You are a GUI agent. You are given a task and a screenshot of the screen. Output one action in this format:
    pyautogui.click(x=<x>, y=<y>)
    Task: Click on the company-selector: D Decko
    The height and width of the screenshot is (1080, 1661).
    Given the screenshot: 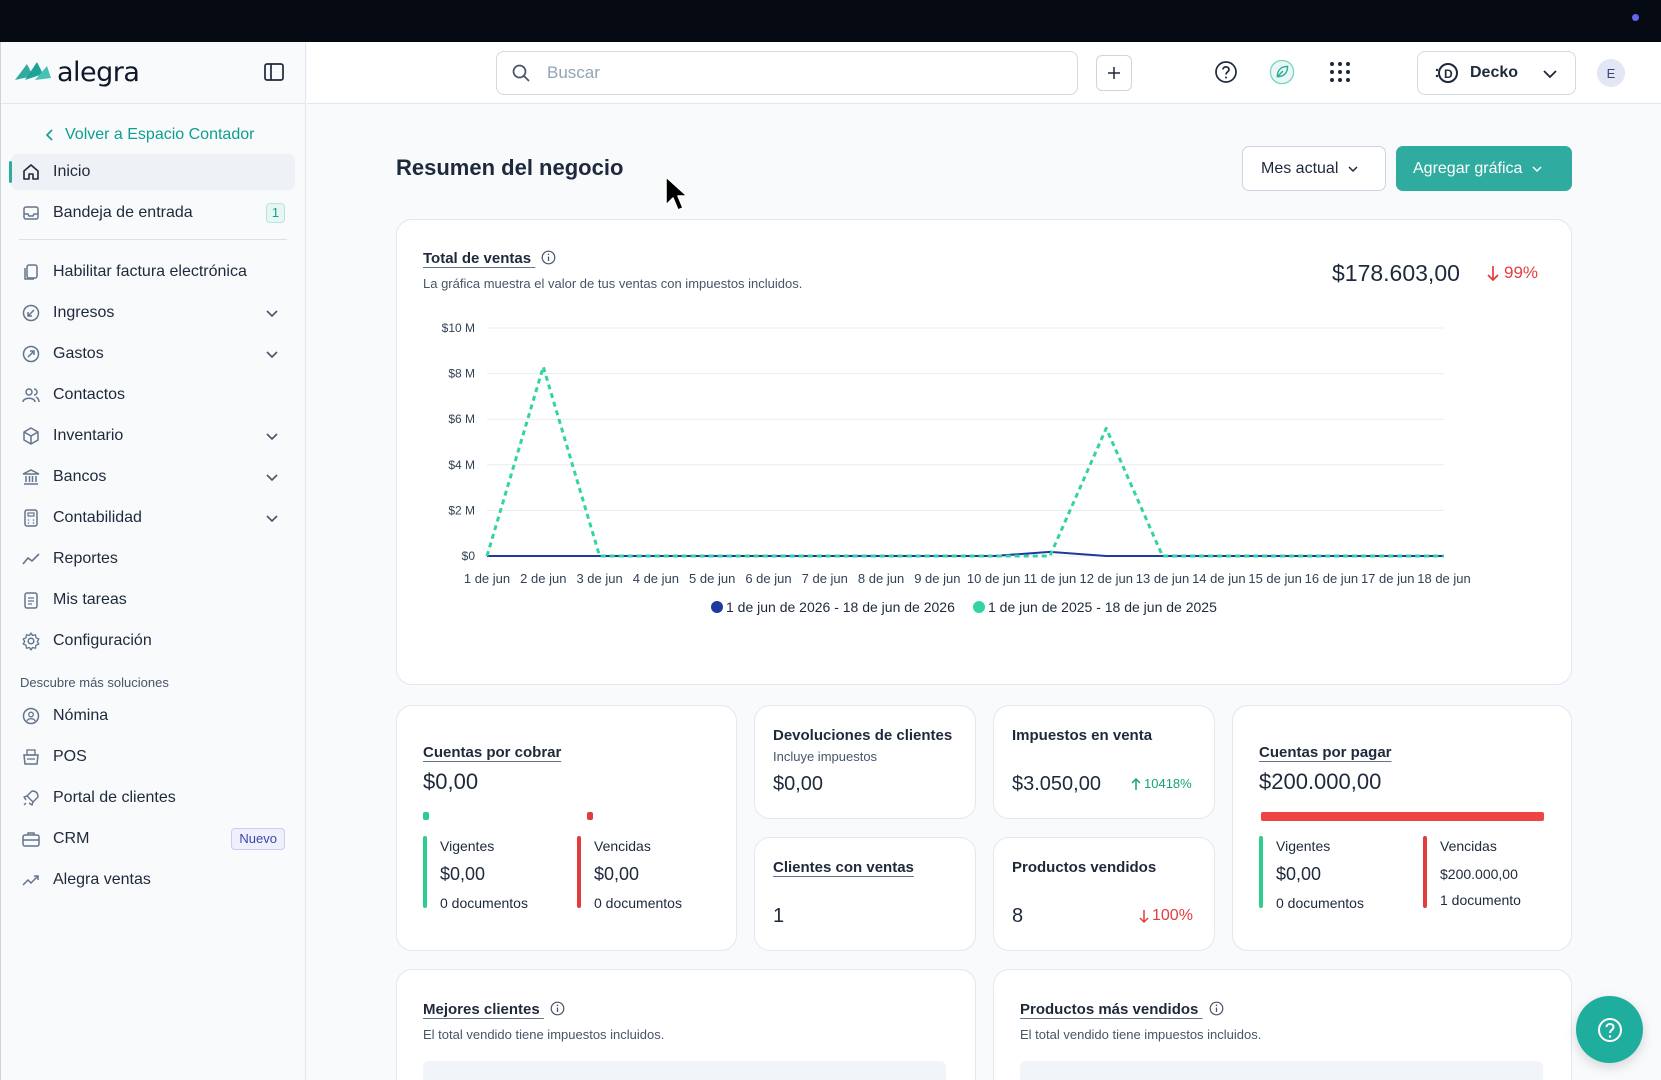 What is the action you would take?
    pyautogui.click(x=1496, y=73)
    